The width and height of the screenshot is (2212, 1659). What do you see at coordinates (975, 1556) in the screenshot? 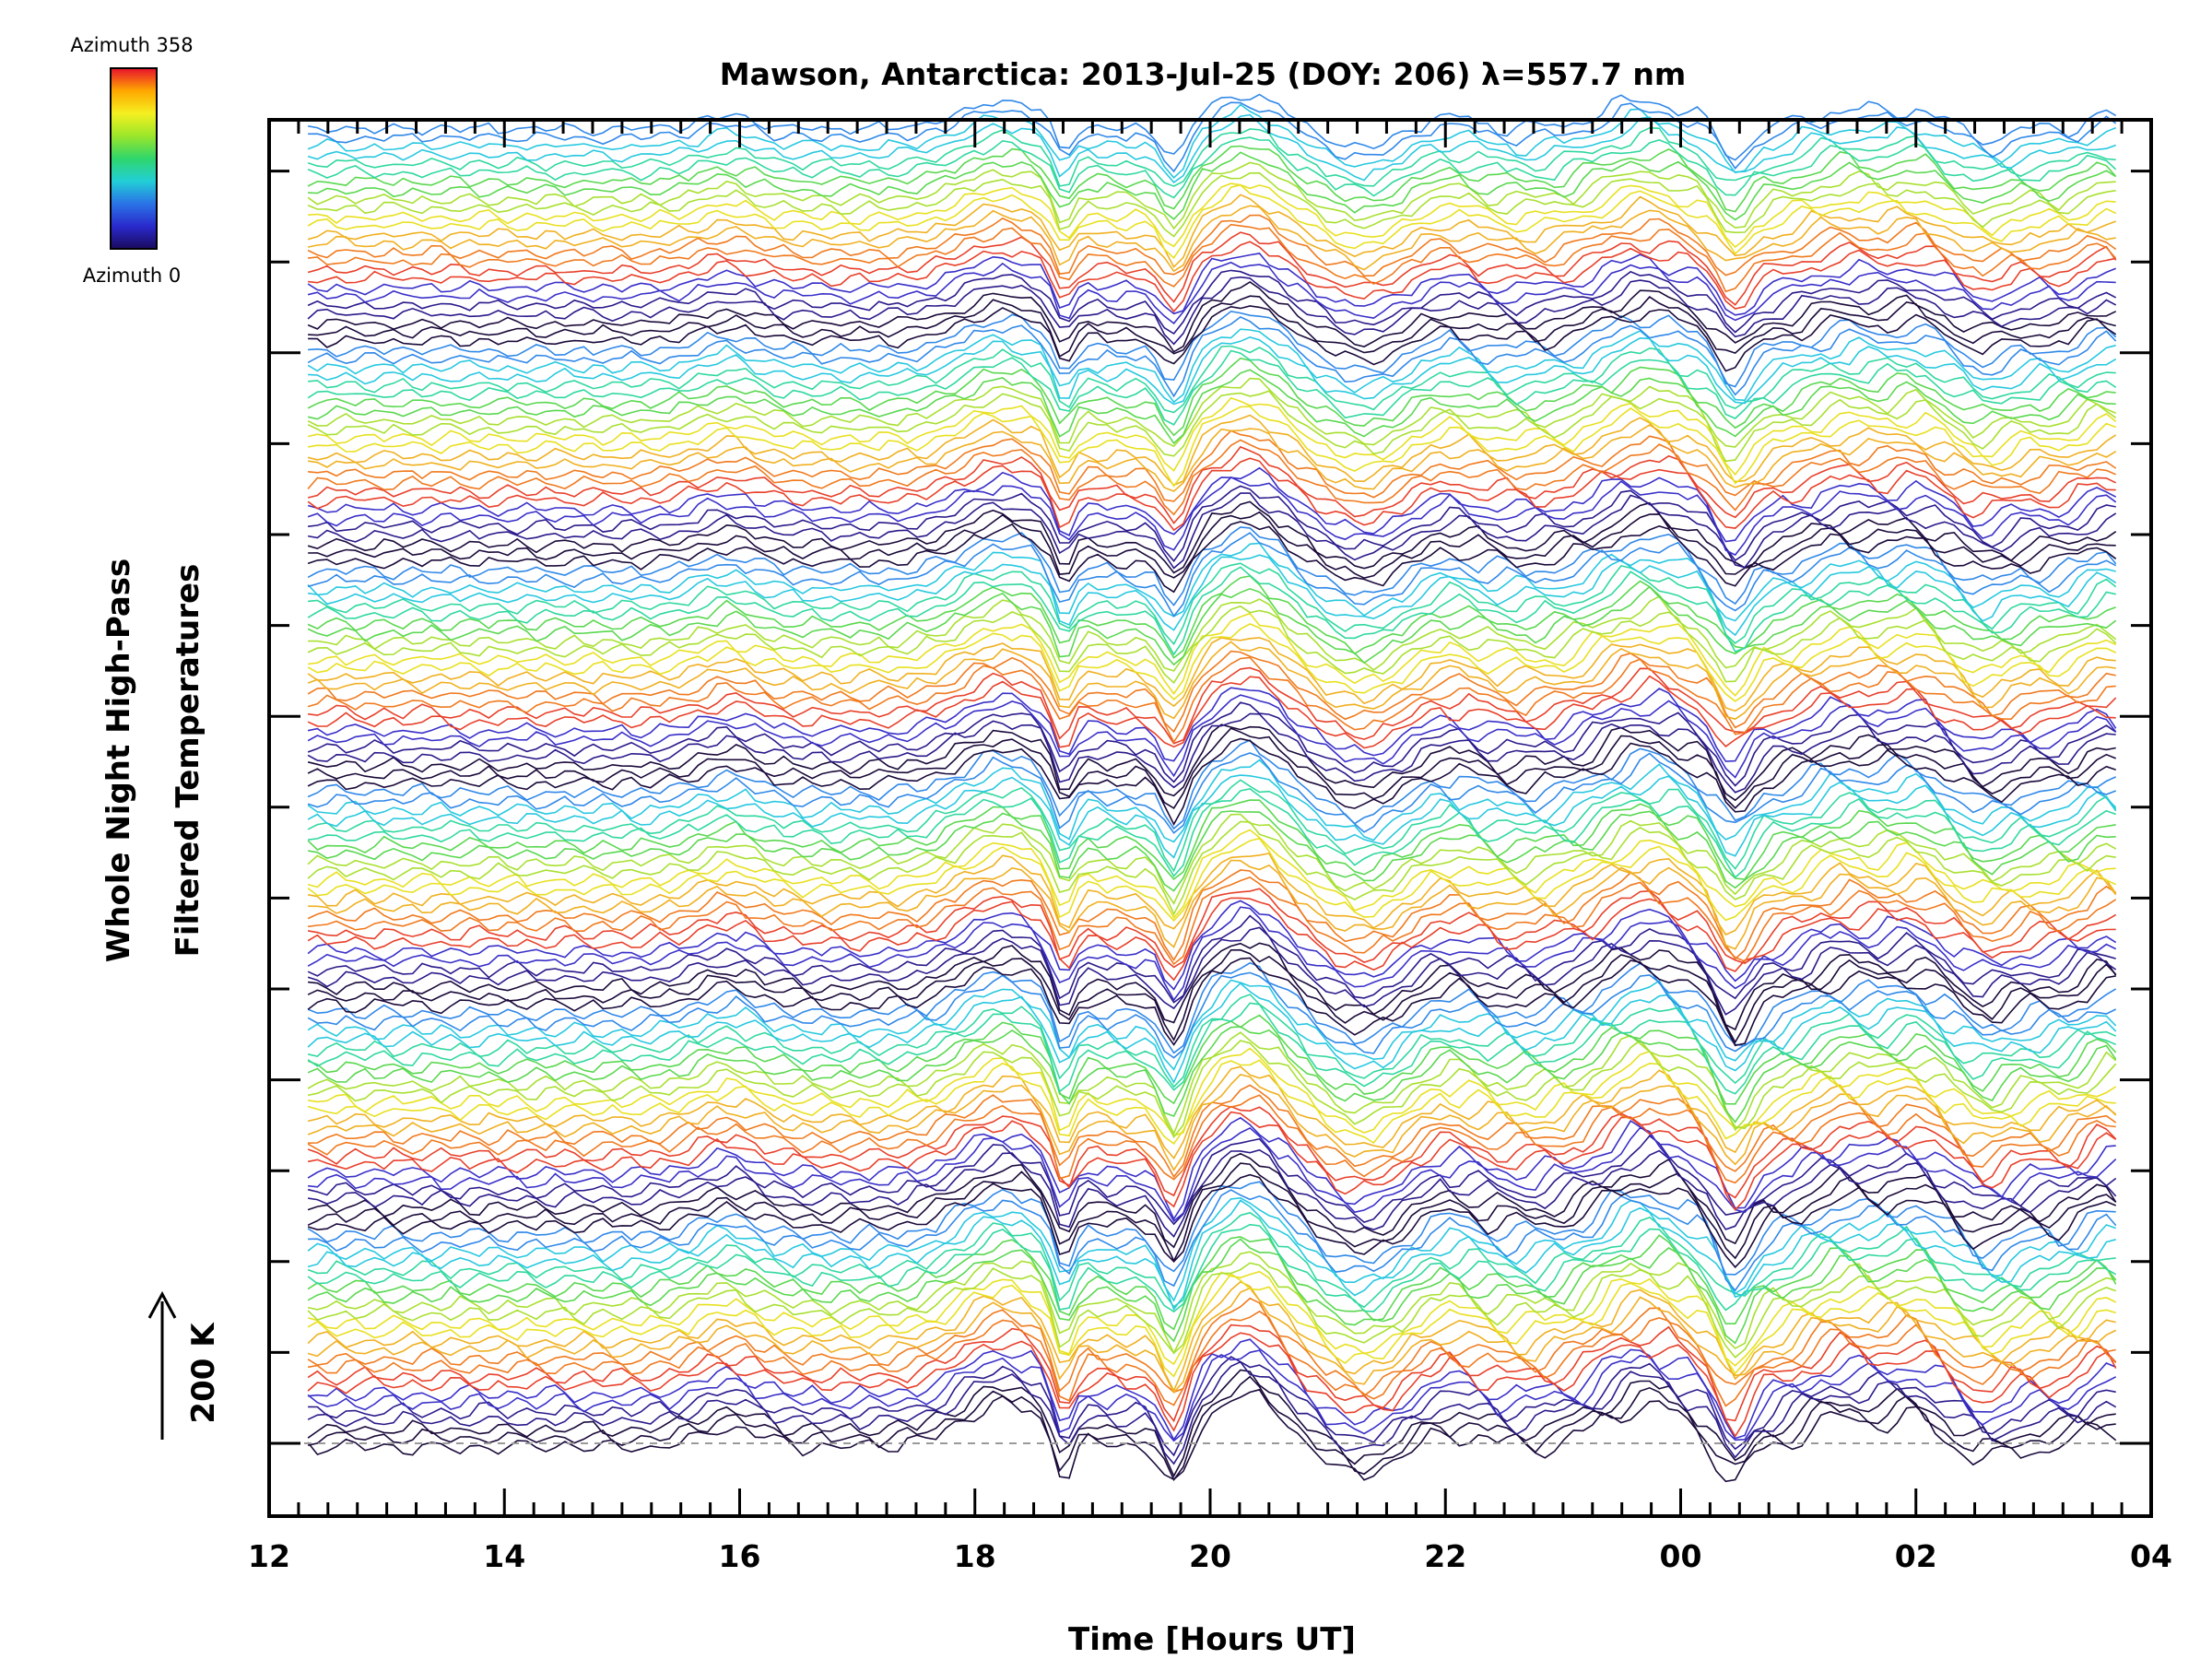
I see `x-tick-label: 18` at bounding box center [975, 1556].